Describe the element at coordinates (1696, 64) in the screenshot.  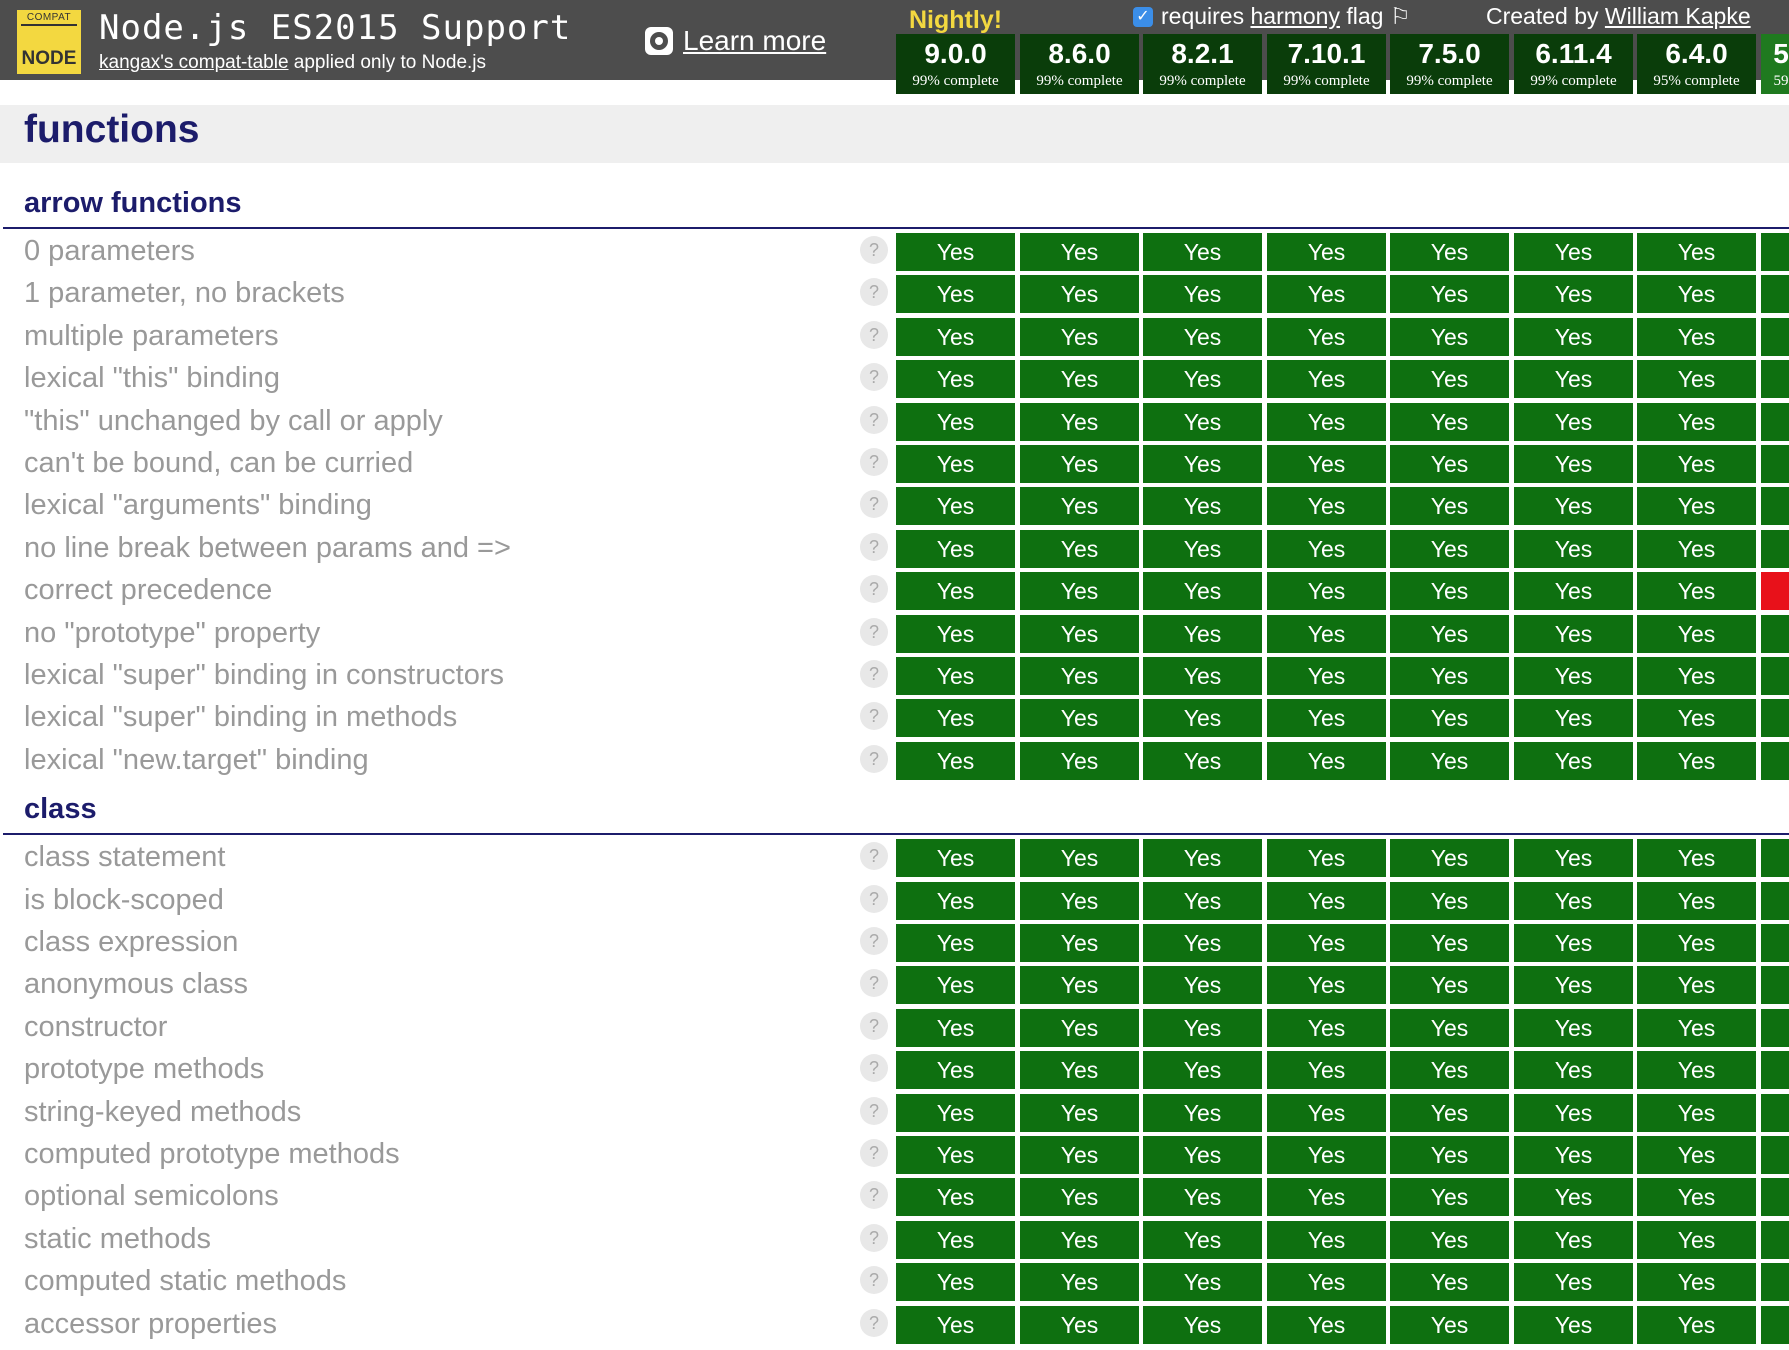
I see `version-column: 6.4.0 95% complete` at that location.